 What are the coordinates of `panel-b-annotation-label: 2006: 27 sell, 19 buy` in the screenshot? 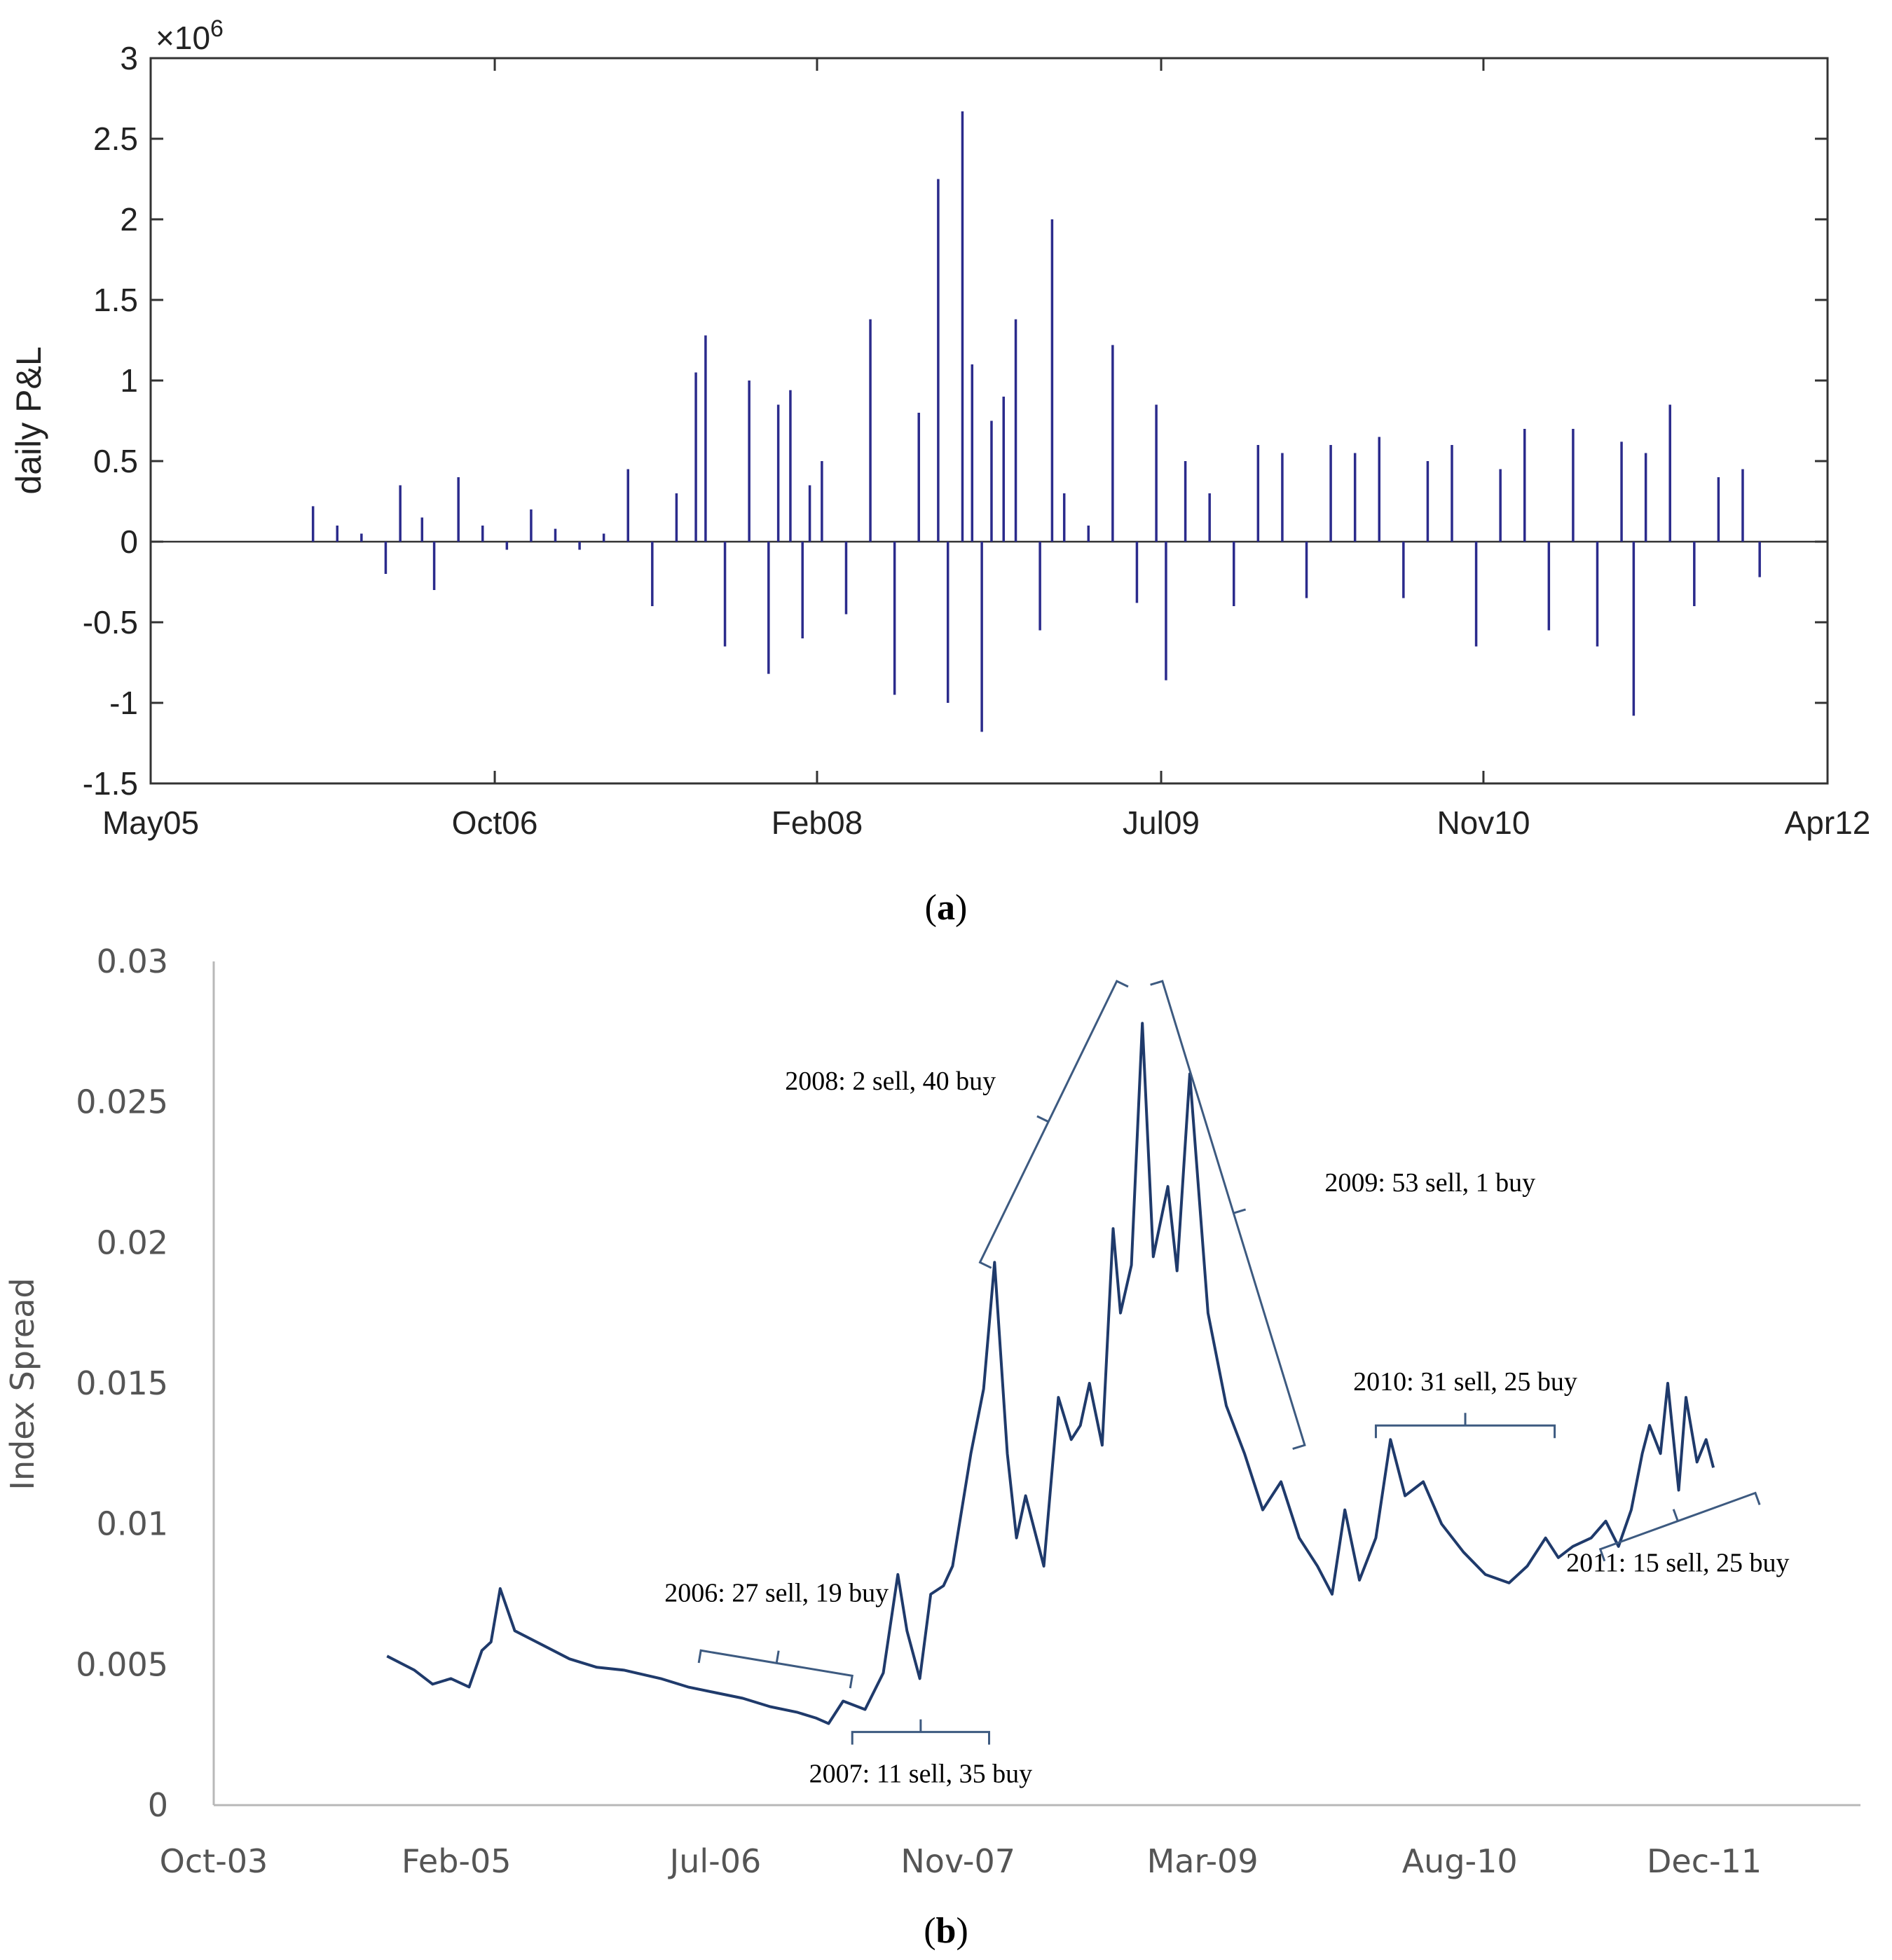 It's located at (776, 1593).